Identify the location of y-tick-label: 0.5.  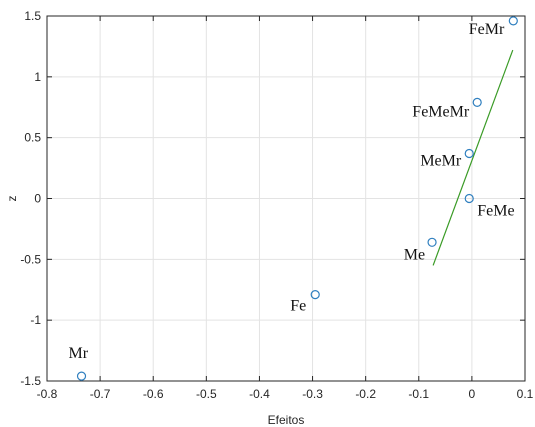
(32, 138).